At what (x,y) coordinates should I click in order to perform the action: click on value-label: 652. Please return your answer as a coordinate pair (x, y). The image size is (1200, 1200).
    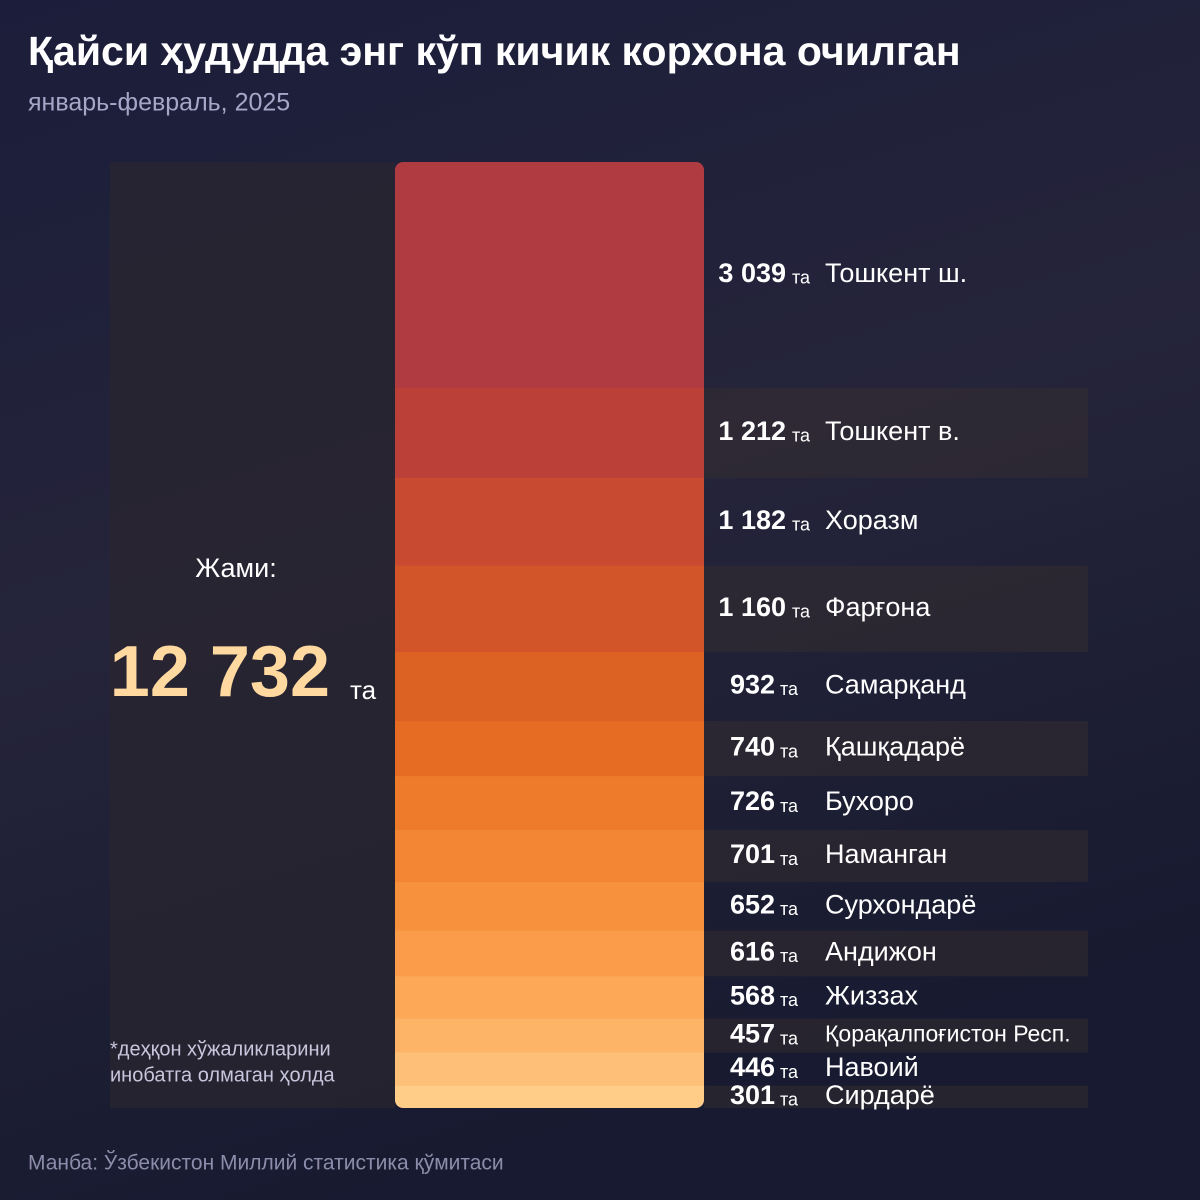
    Looking at the image, I should click on (752, 904).